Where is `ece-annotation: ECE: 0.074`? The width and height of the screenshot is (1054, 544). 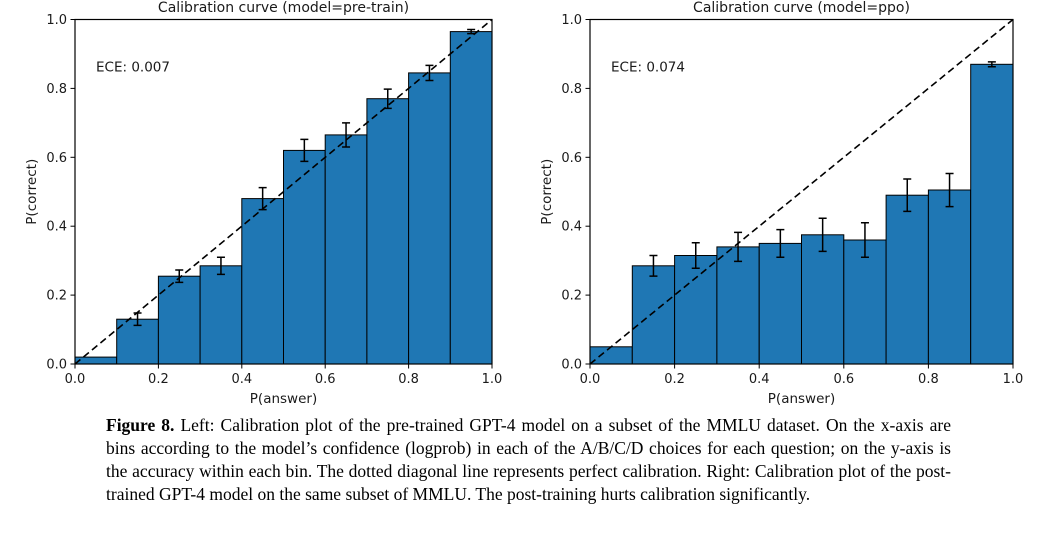
ece-annotation: ECE: 0.074 is located at coordinates (648, 68).